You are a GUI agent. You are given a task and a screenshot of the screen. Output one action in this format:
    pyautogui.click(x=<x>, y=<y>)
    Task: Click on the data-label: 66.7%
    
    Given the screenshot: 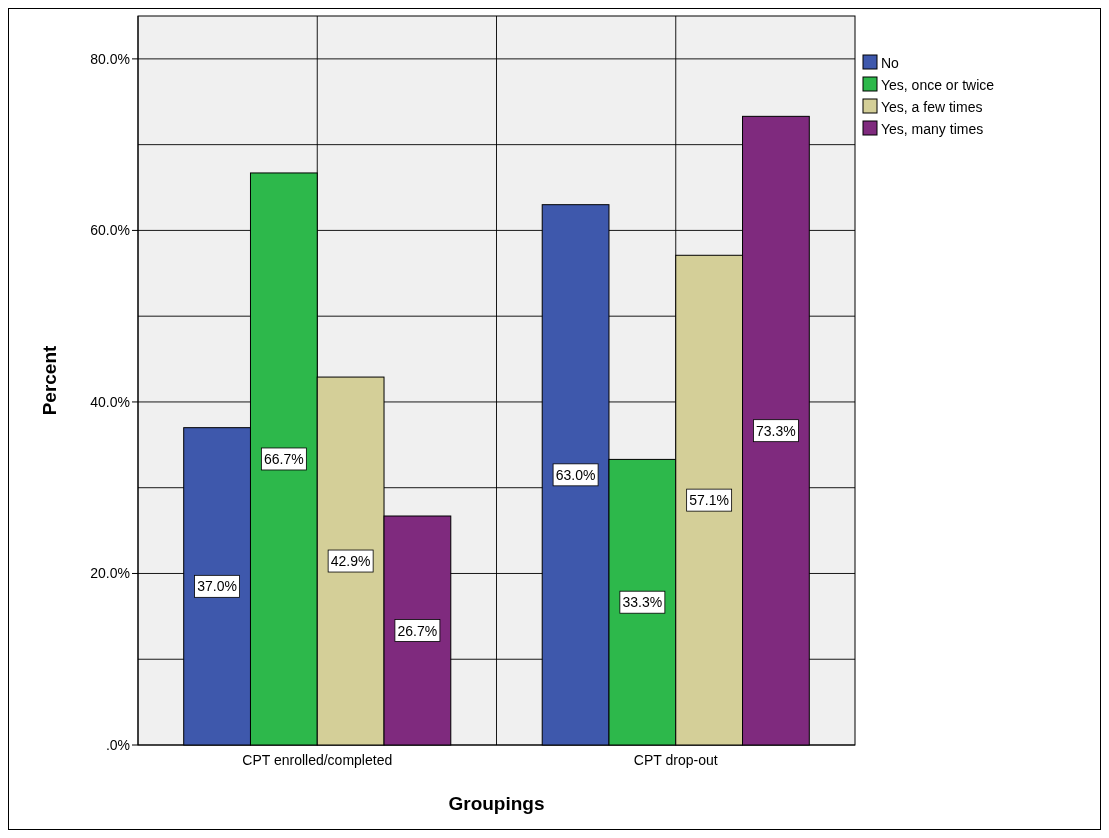 What is the action you would take?
    pyautogui.click(x=284, y=458)
    